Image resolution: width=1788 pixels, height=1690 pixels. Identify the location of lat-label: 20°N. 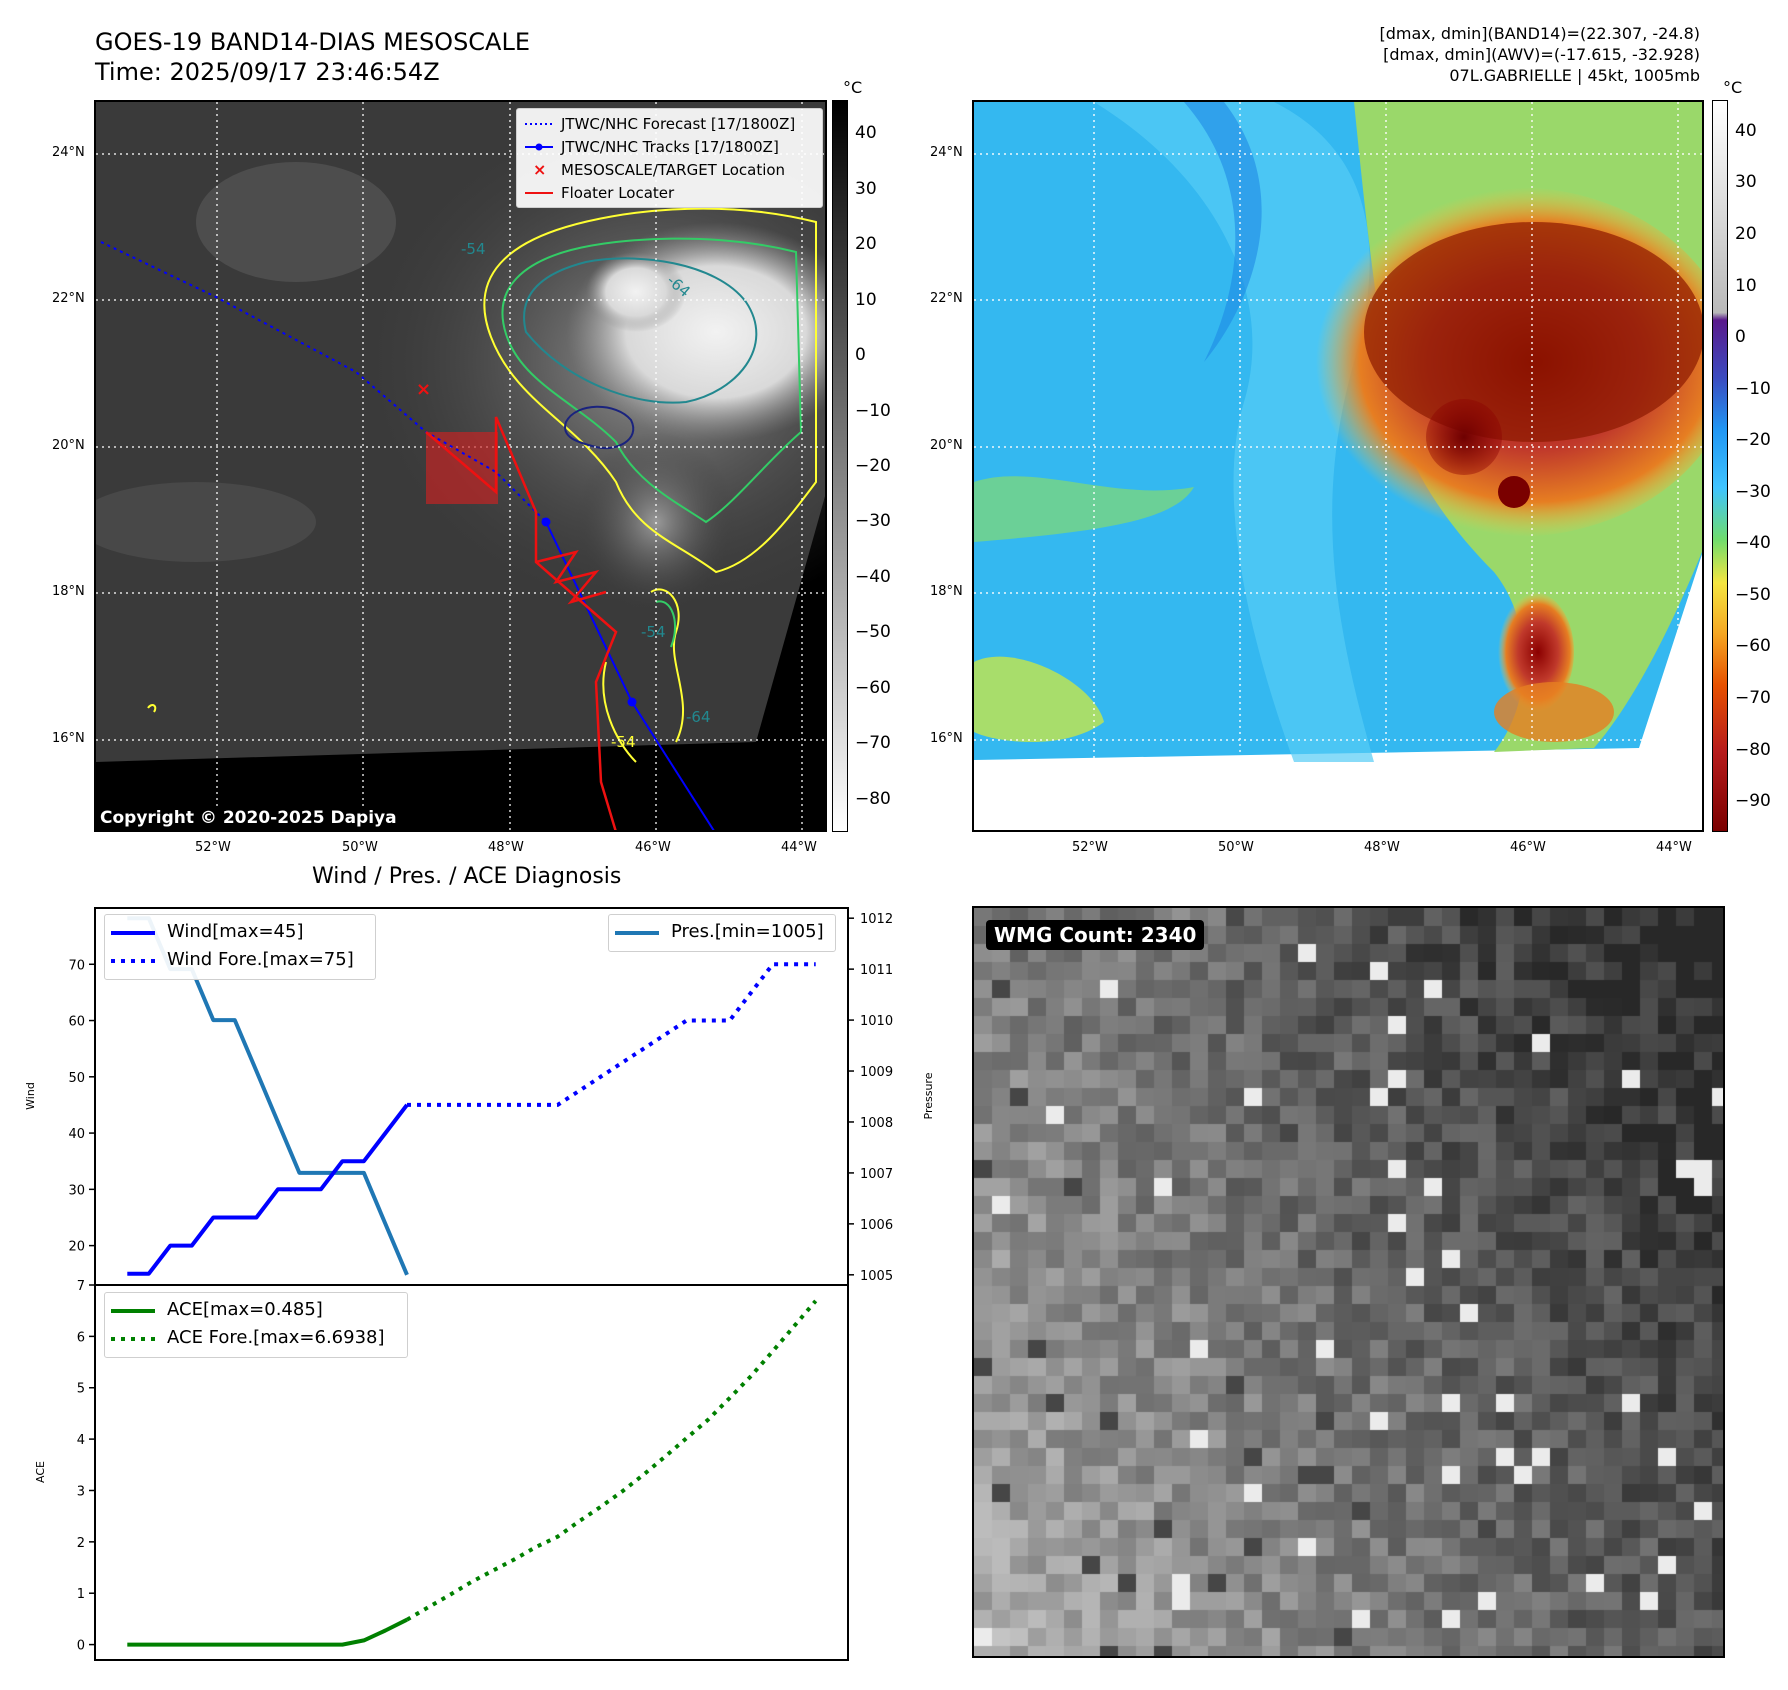
(68, 445).